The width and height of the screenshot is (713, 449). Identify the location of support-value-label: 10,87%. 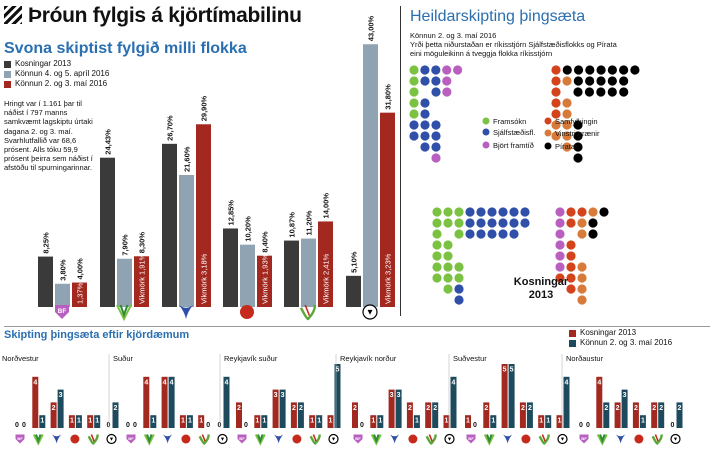
(292, 225).